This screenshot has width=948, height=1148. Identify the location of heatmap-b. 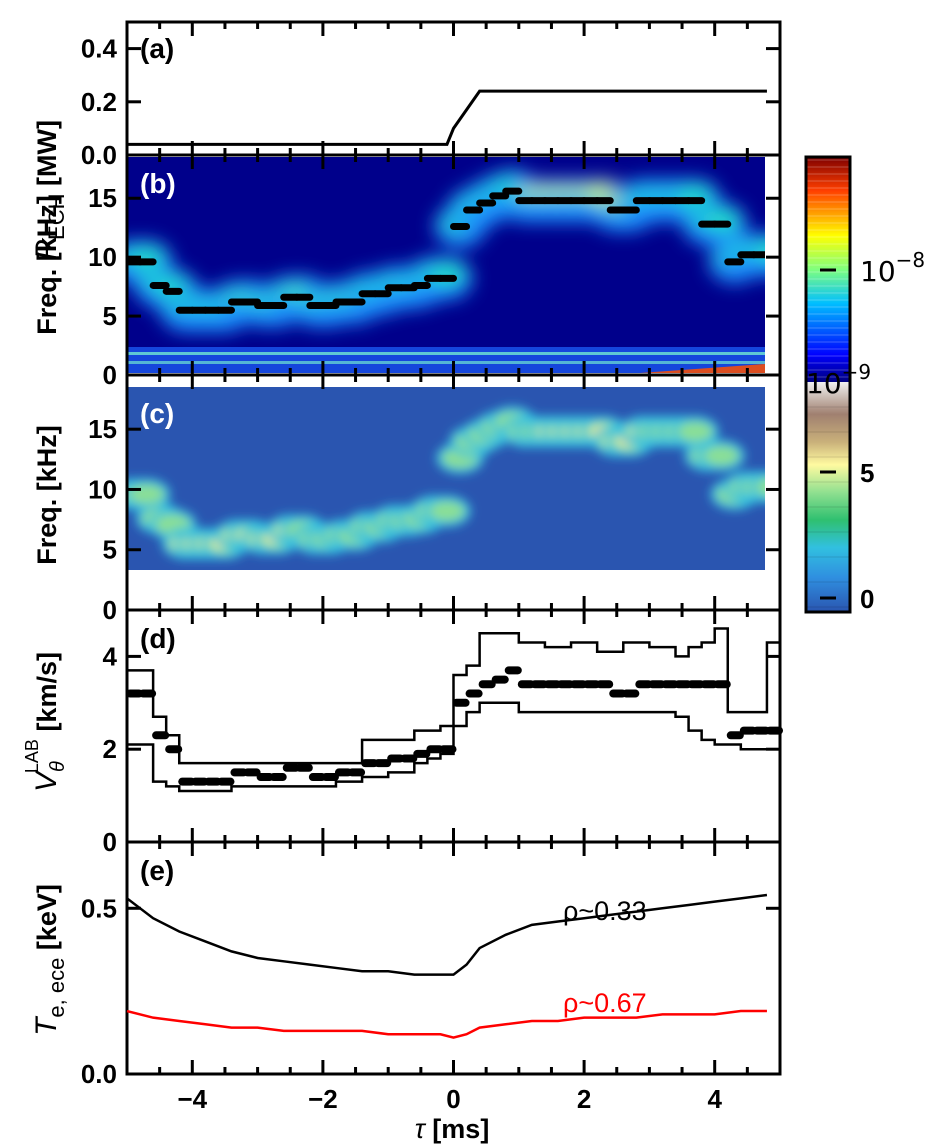
(446, 265).